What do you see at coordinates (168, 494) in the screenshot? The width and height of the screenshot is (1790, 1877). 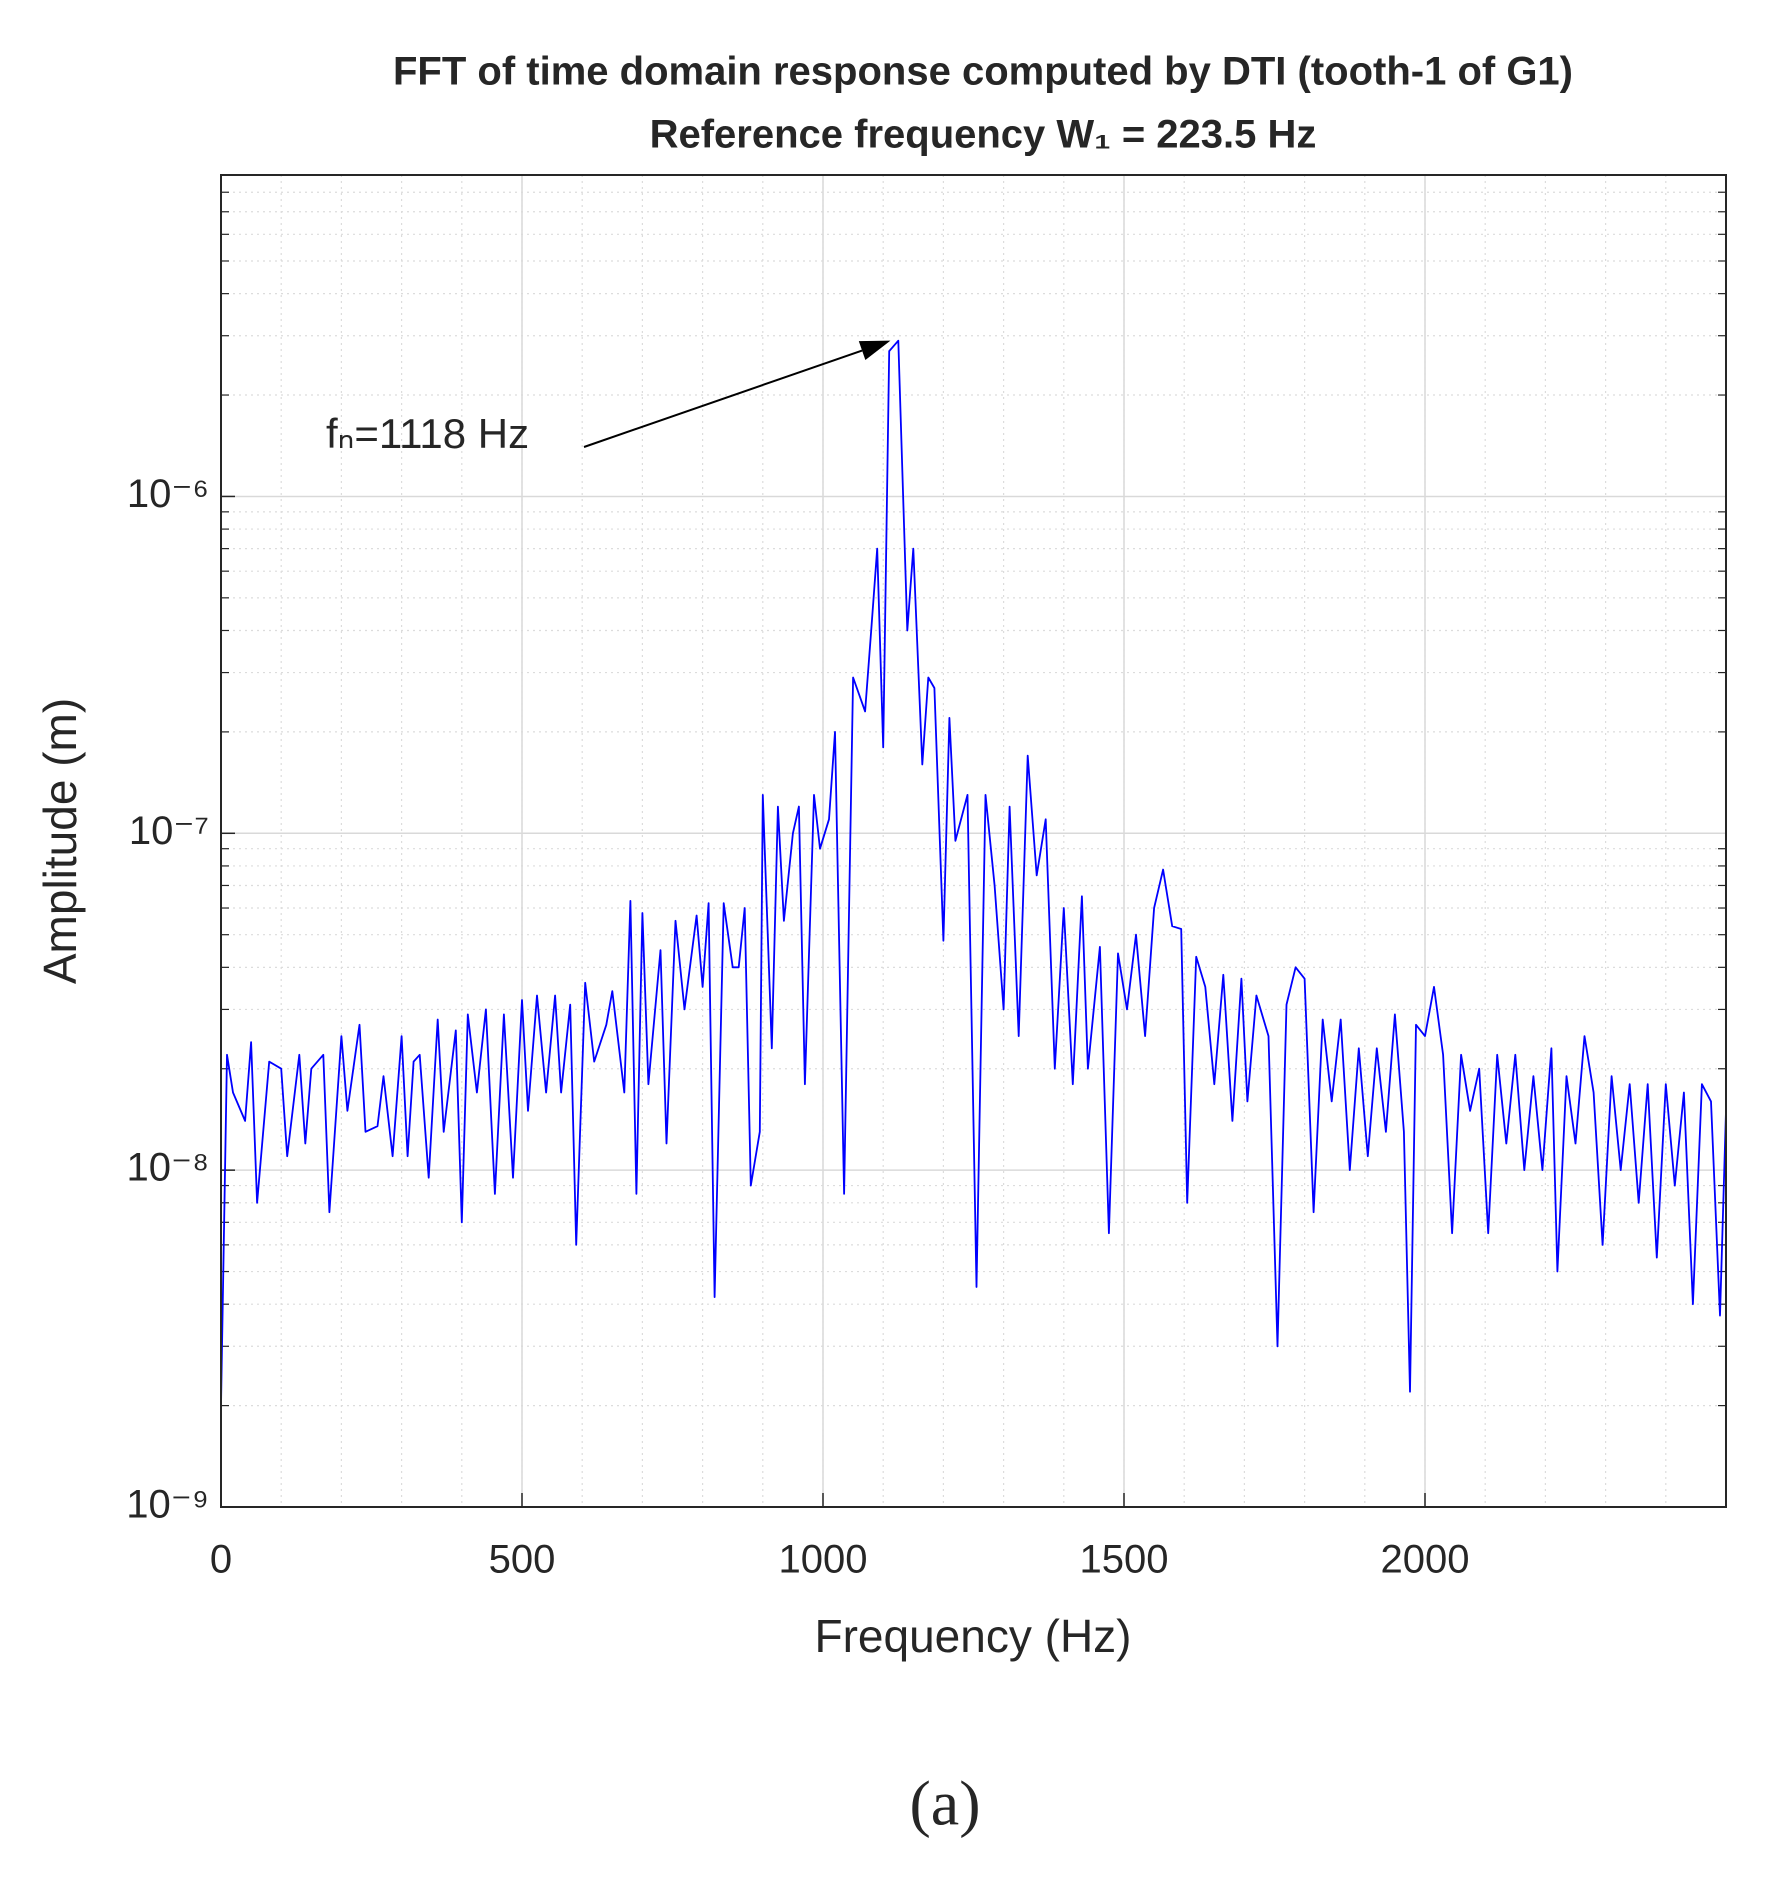 I see `y-tick-label: 10⁻⁶` at bounding box center [168, 494].